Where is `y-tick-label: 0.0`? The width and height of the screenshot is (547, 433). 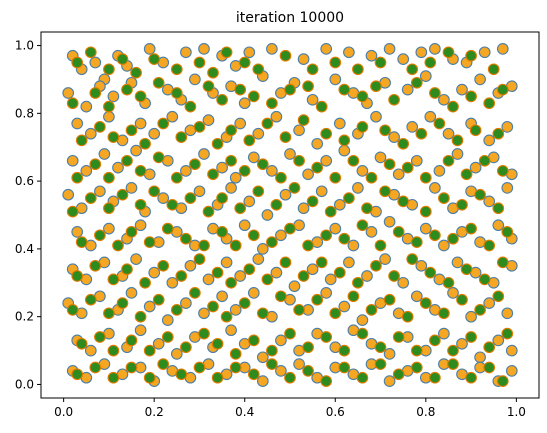 y-tick-label: 0.0 is located at coordinates (24, 384).